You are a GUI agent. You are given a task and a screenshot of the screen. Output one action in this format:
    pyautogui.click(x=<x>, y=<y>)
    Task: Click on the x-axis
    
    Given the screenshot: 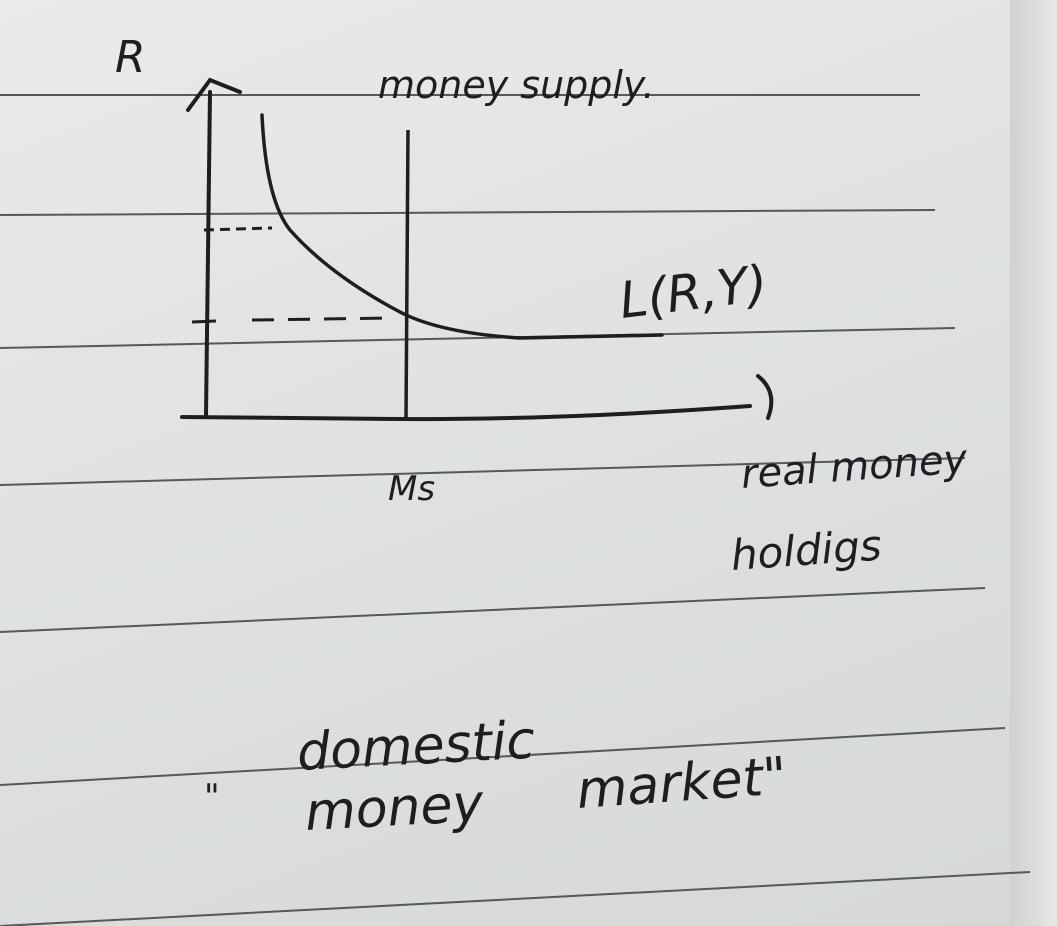 What is the action you would take?
    pyautogui.click(x=466, y=413)
    